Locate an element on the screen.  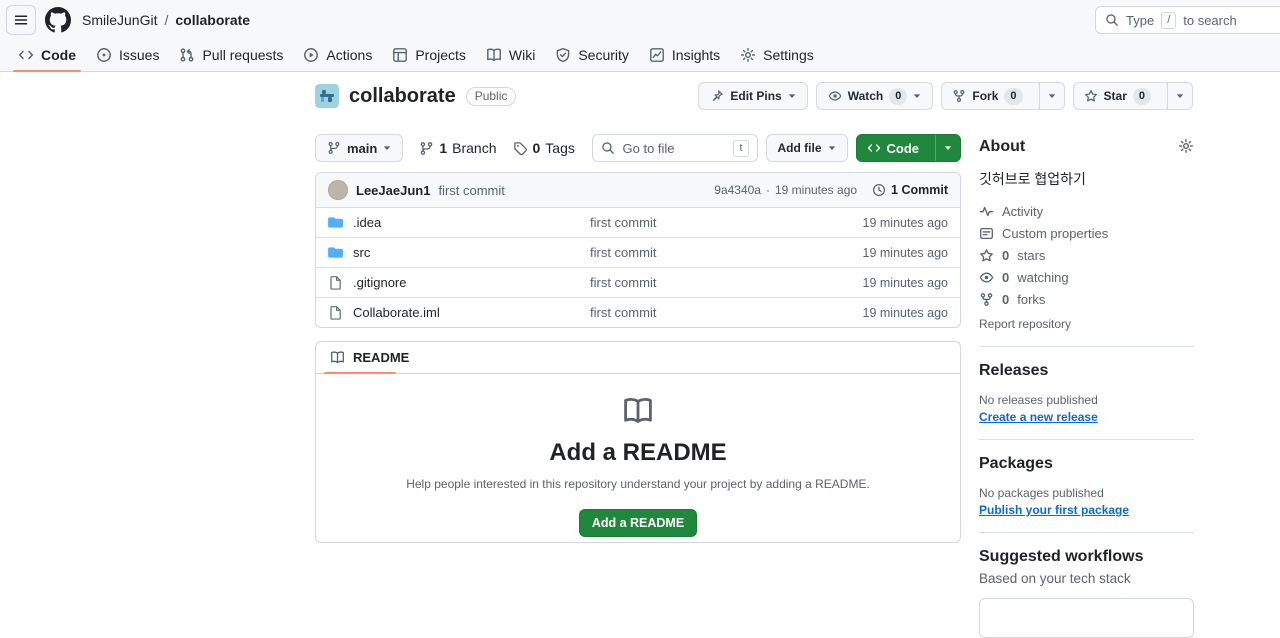
tab-pull-requests: Pull requests is located at coordinates (231, 55).